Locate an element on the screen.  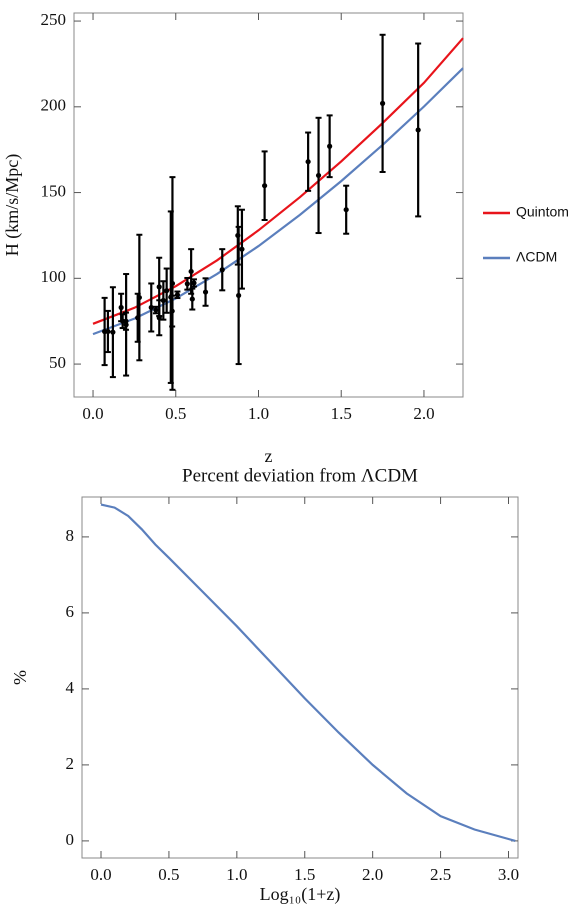
chart-title: Percent deviation from ΛCDM is located at coordinates (300, 475).